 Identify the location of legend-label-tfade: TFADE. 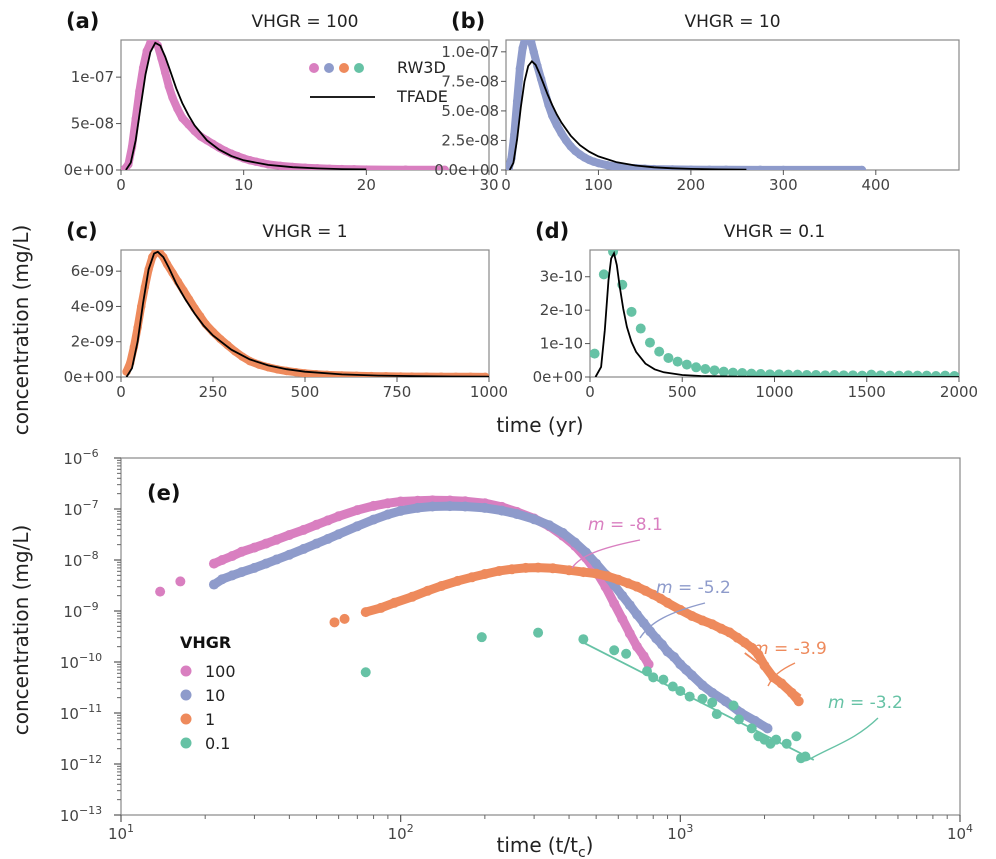
(422, 96).